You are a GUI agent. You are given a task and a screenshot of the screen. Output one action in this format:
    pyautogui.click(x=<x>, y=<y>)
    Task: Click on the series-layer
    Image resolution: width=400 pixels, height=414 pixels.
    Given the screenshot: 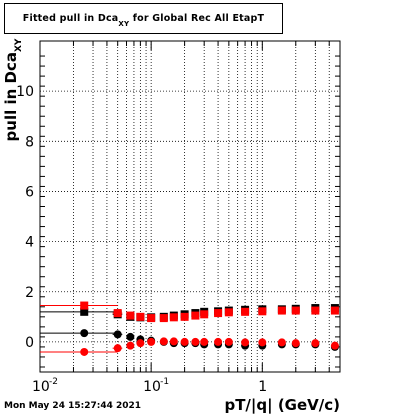 What is the action you would take?
    pyautogui.click(x=189, y=328)
    